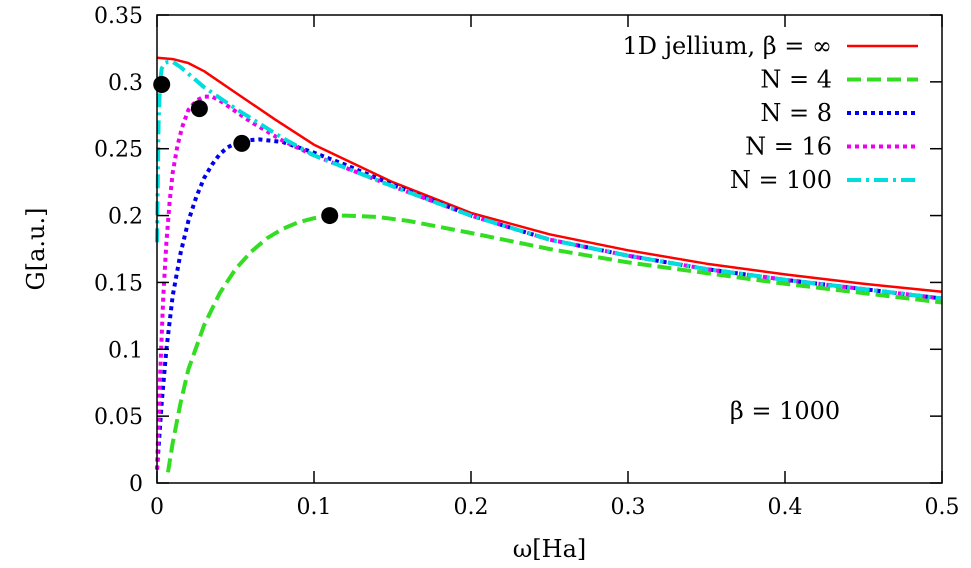  I want to click on x-axis-label: ω[Ha], so click(550, 549).